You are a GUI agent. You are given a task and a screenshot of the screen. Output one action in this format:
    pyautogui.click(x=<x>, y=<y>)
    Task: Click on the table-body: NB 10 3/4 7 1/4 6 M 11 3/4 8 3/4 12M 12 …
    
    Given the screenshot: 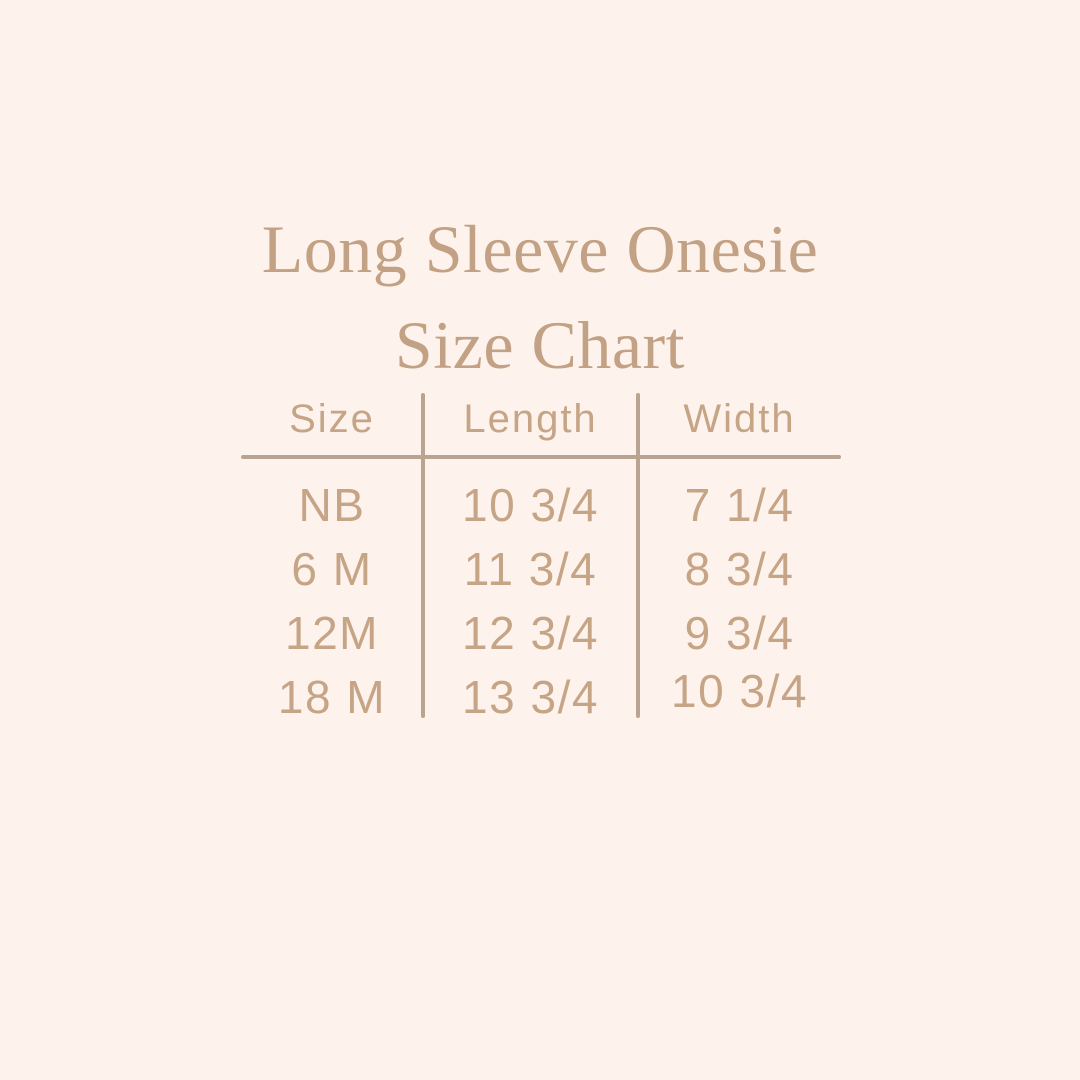 What is the action you would take?
    pyautogui.click(x=541, y=601)
    